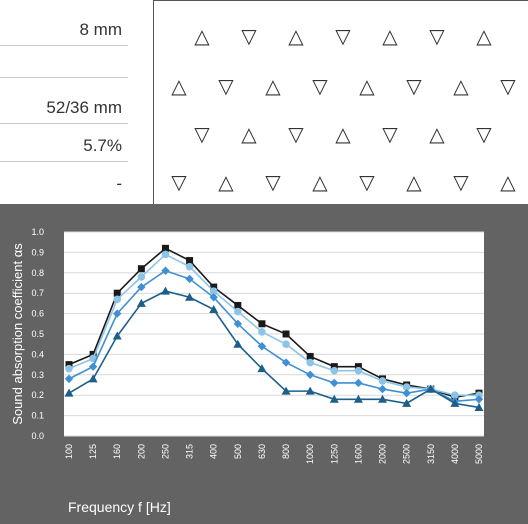 This screenshot has width=528, height=524. What do you see at coordinates (64, 146) in the screenshot?
I see `spec-open-area: 5.7%` at bounding box center [64, 146].